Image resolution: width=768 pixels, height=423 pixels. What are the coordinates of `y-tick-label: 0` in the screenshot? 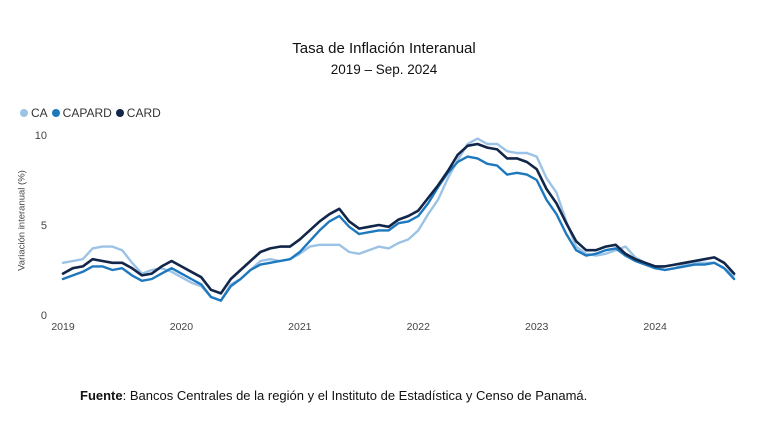 It's located at (44, 316).